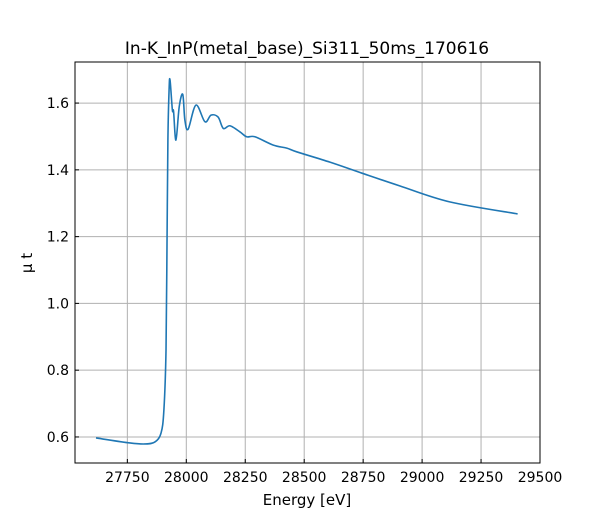 This screenshot has height=524, width=600. I want to click on y-tick-label: 0.6, so click(58, 438).